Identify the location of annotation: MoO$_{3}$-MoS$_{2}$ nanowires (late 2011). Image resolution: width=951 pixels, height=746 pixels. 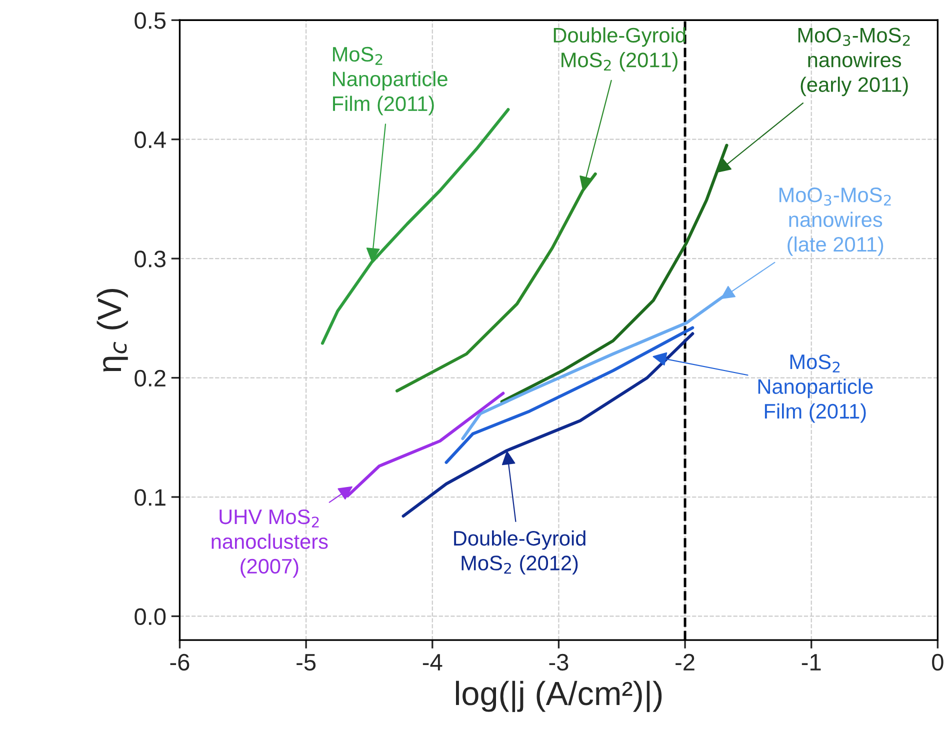
(835, 222).